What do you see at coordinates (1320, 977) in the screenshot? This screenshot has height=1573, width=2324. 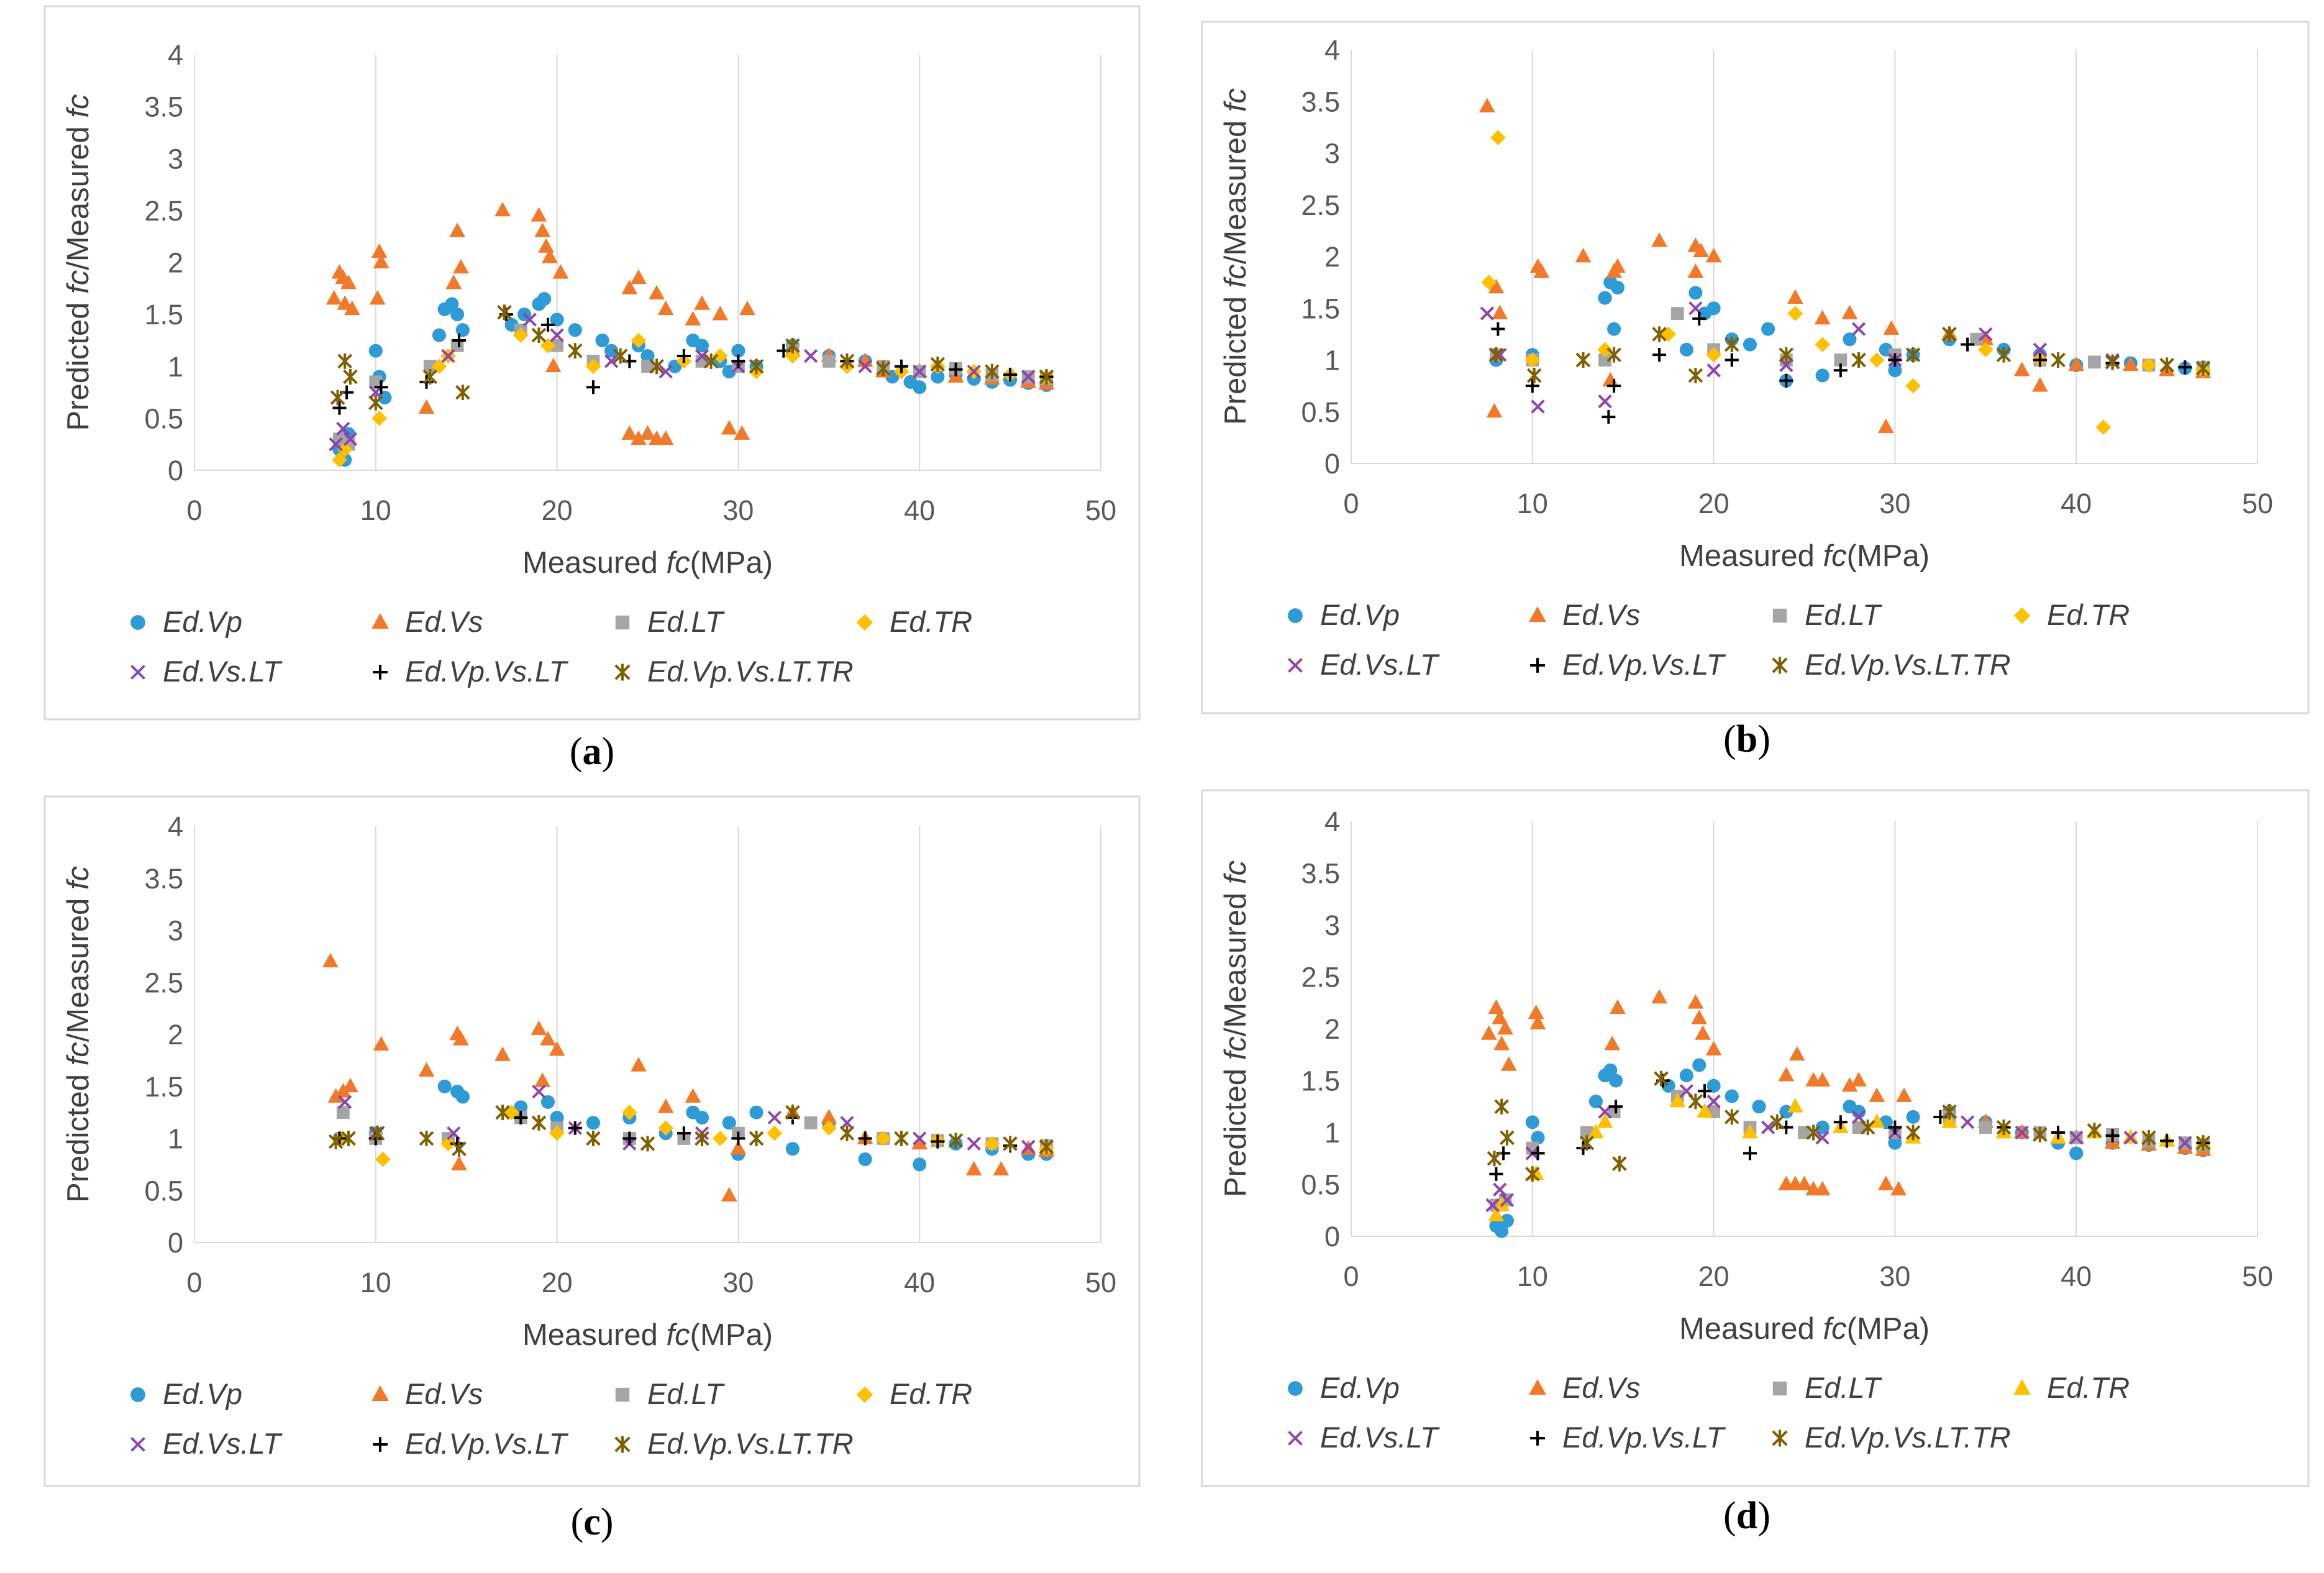 I see `y-tick-label: 2.5` at bounding box center [1320, 977].